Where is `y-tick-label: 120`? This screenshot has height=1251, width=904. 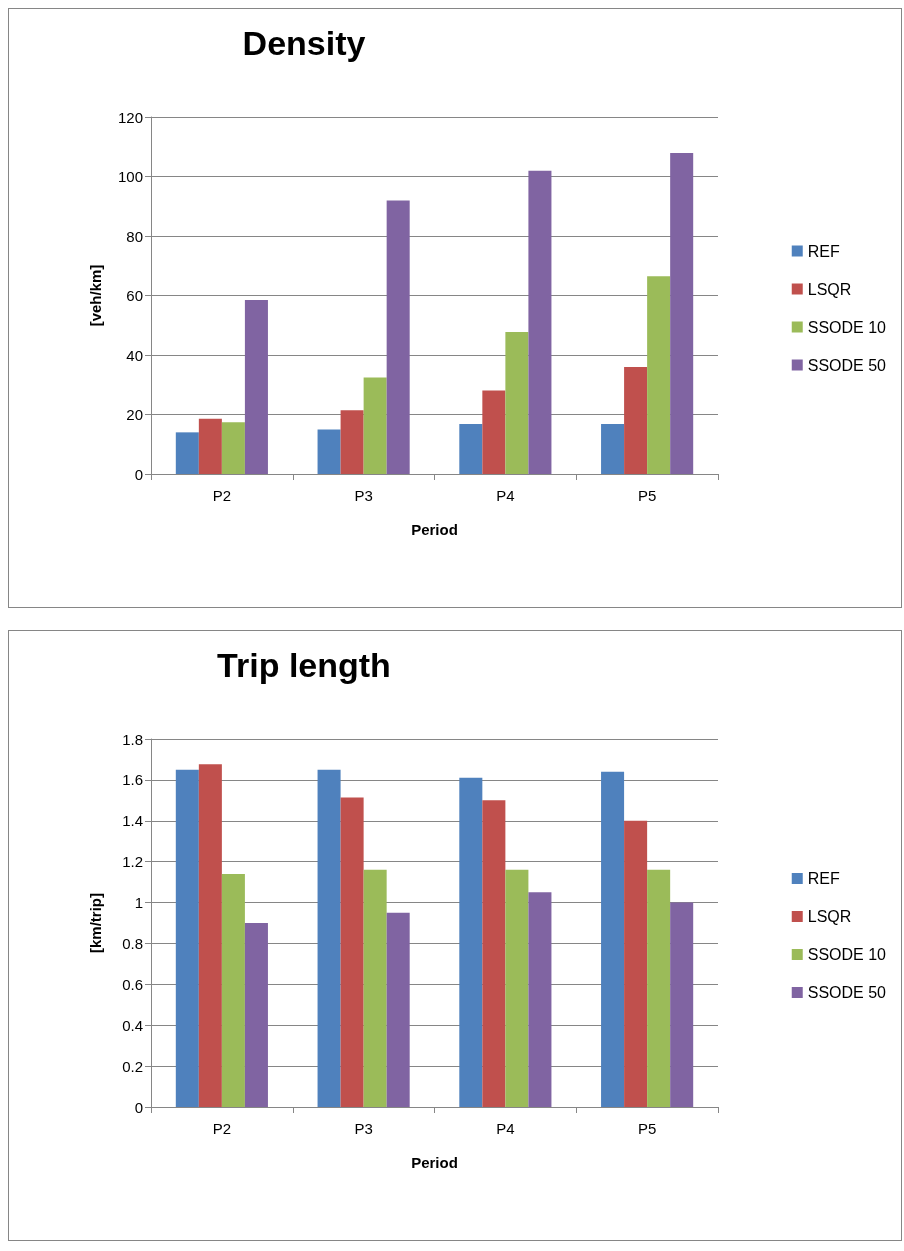 y-tick-label: 120 is located at coordinates (130, 117).